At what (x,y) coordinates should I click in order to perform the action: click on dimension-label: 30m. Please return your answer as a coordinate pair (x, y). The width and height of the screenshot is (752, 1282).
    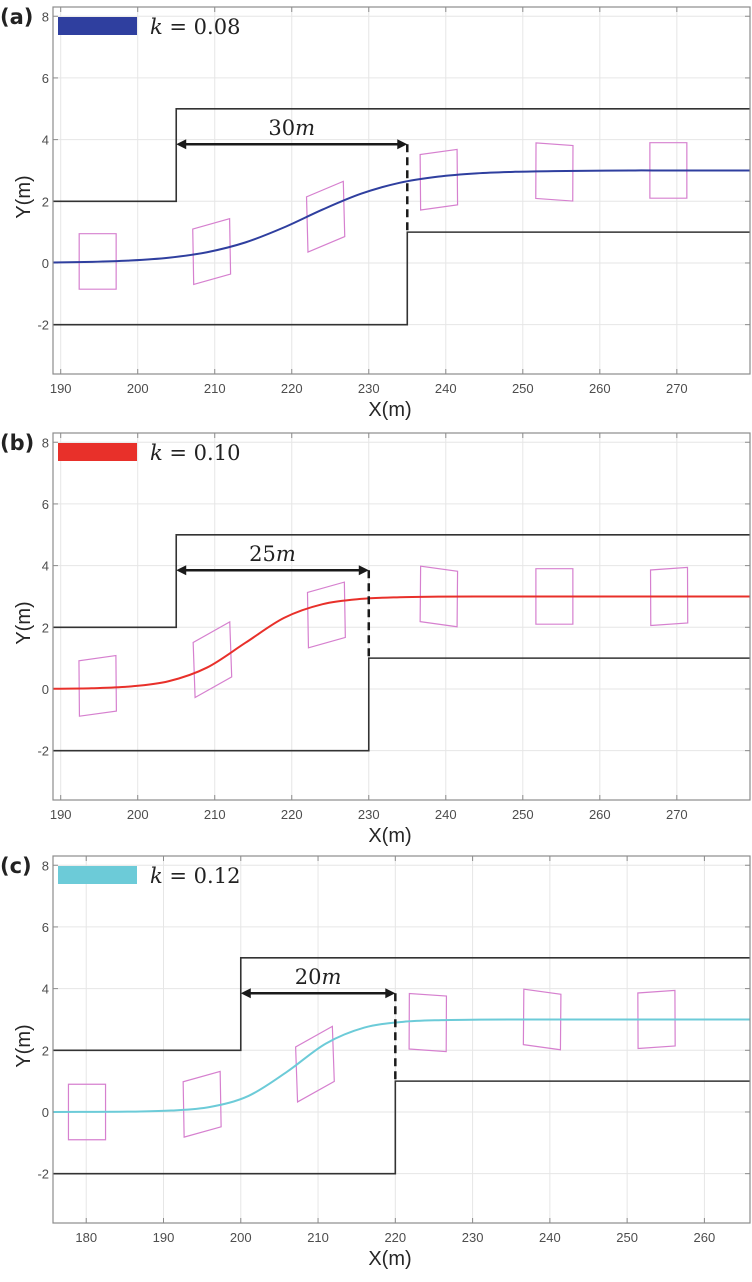
    Looking at the image, I should click on (291, 128).